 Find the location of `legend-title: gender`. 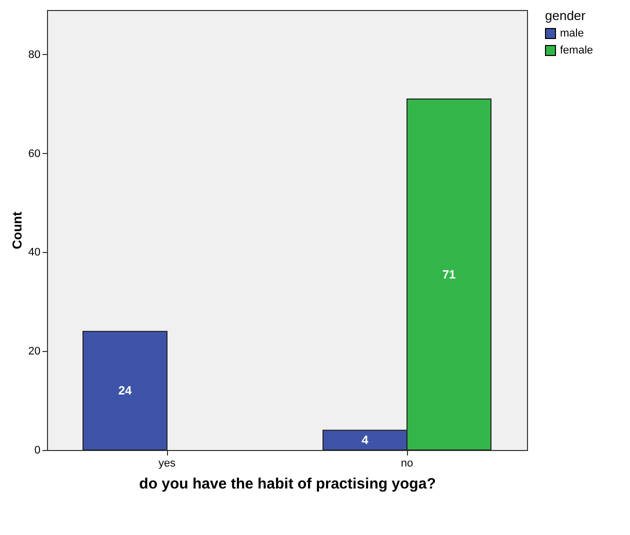

legend-title: gender is located at coordinates (565, 15).